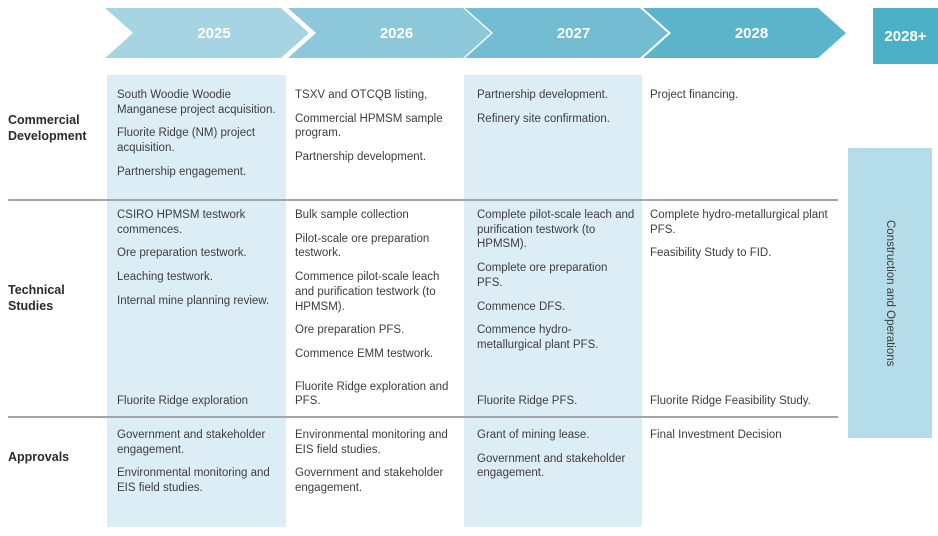 Image resolution: width=938 pixels, height=536 pixels. Describe the element at coordinates (711, 253) in the screenshot. I see `milestone-text: Feasibility Study to FID.` at that location.